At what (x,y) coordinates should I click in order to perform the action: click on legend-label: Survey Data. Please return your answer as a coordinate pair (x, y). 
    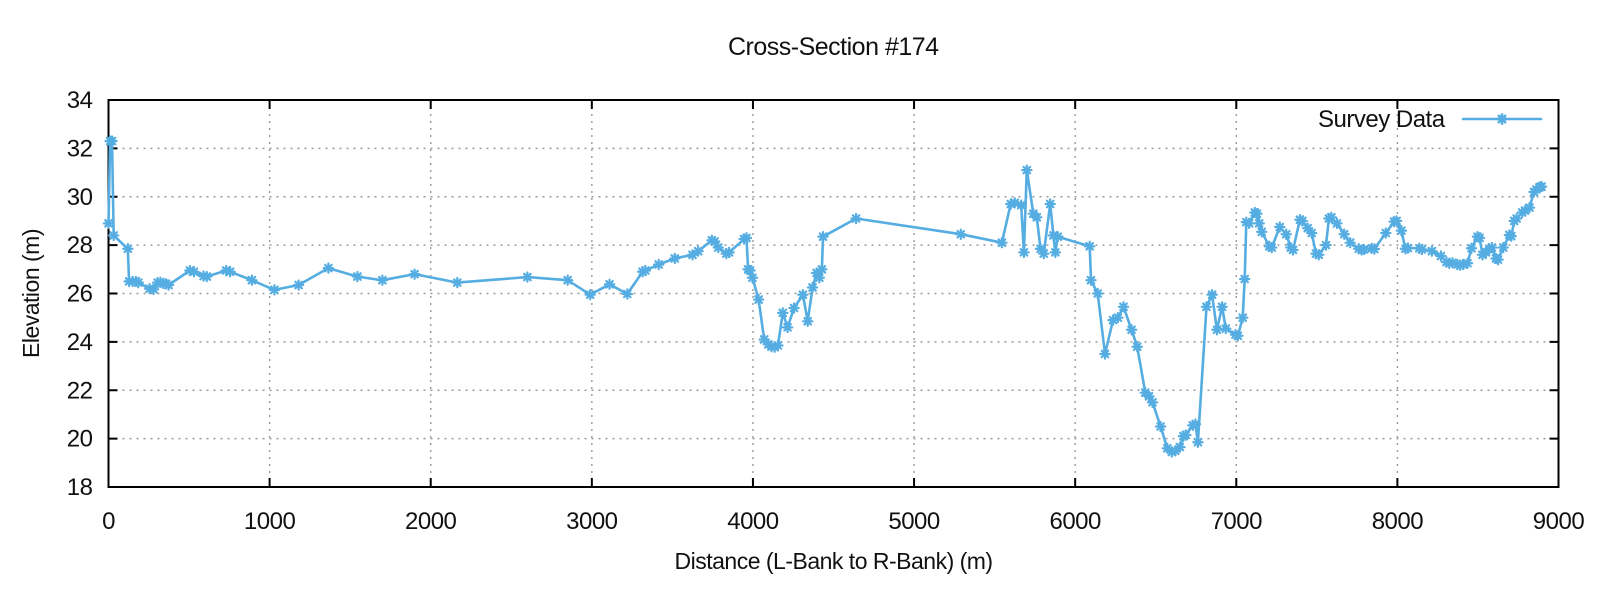
    Looking at the image, I should click on (1381, 119).